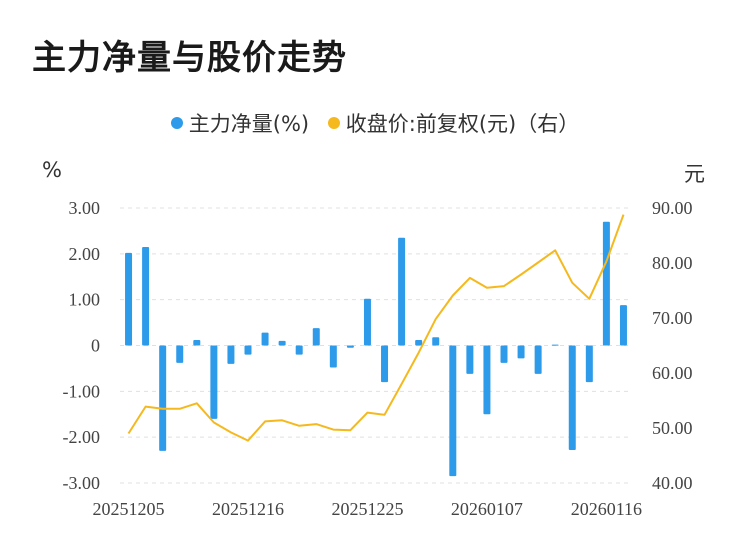  Describe the element at coordinates (52, 170) in the screenshot. I see `left-axis-unit: %` at that location.